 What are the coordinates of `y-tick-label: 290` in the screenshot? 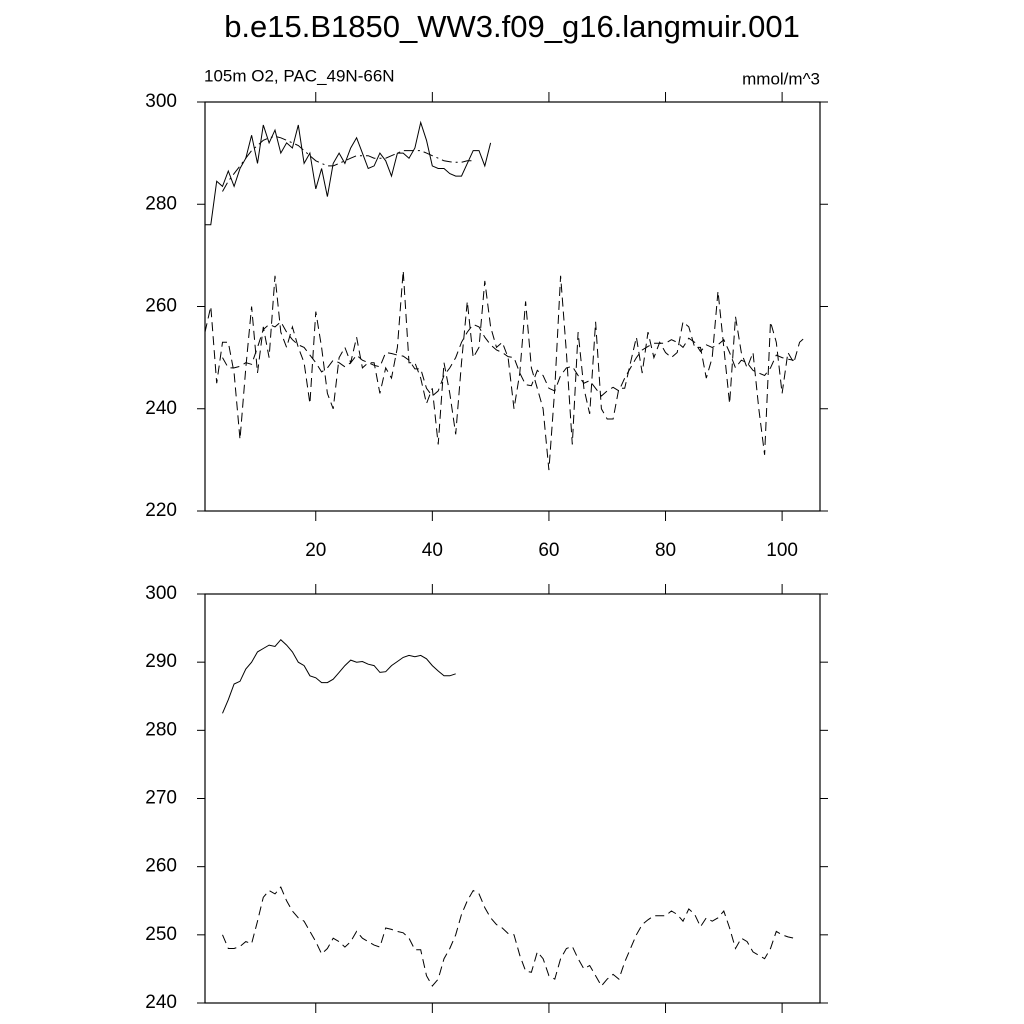 It's located at (161, 661).